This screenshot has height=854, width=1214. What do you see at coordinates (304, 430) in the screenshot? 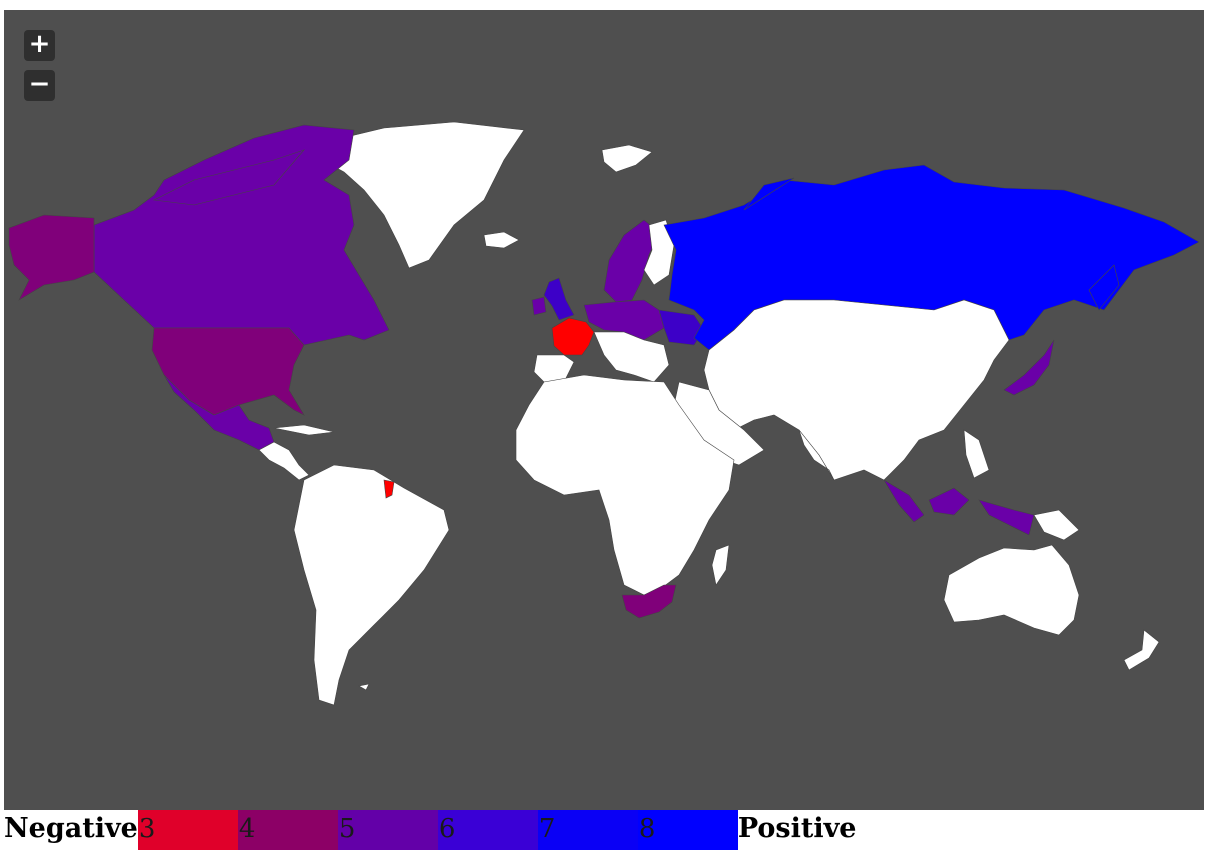
I see `cuba` at bounding box center [304, 430].